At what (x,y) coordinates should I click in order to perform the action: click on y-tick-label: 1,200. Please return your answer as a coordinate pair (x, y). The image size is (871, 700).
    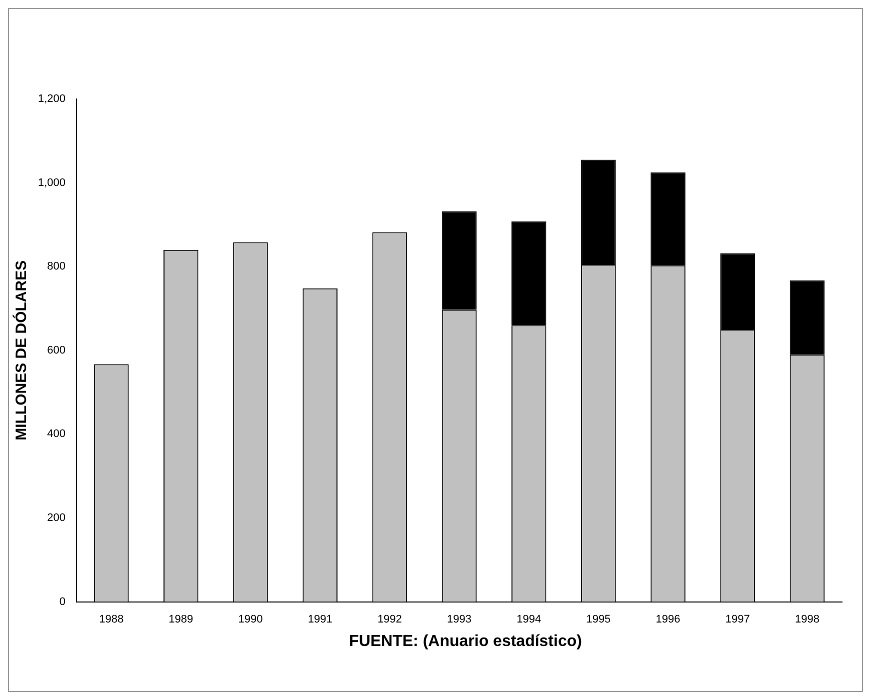
    Looking at the image, I should click on (52, 99).